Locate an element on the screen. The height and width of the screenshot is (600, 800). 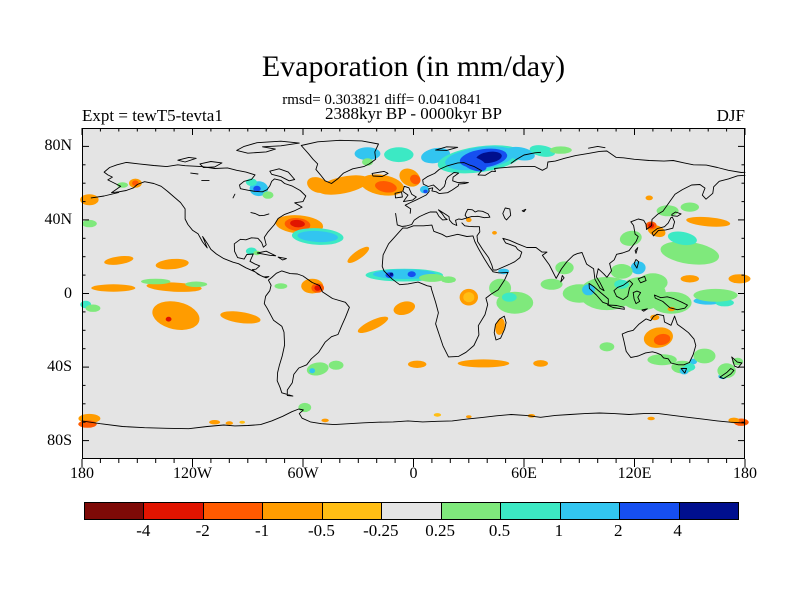
lat-tick-label: 0 is located at coordinates (68, 293).